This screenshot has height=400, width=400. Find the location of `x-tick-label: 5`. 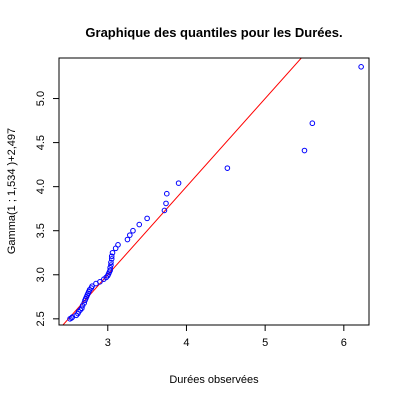

x-tick-label: 5 is located at coordinates (265, 343).